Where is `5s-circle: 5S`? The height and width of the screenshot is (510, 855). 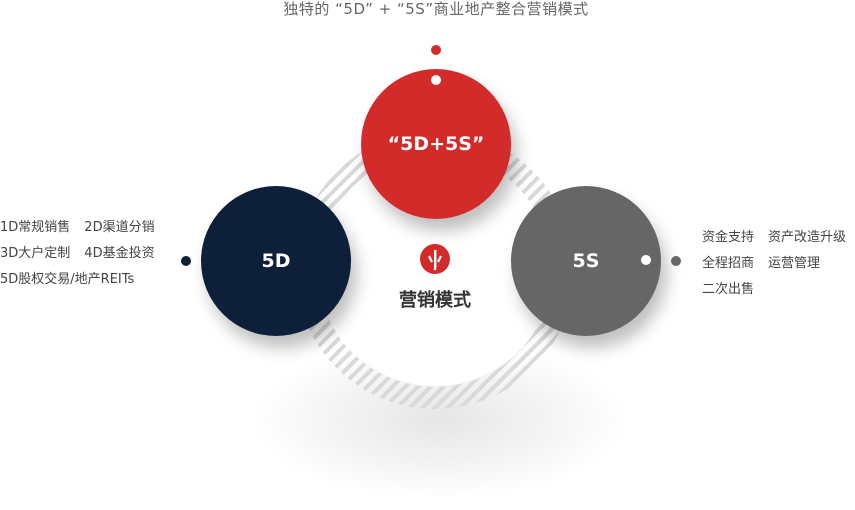 5s-circle: 5S is located at coordinates (586, 261).